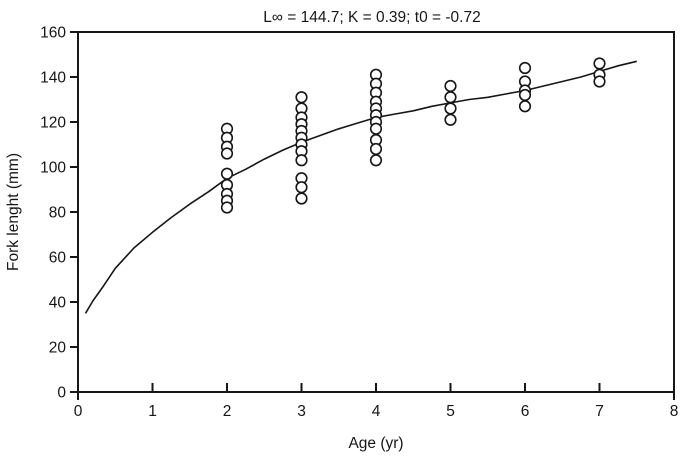 The image size is (690, 461). I want to click on y-tick-label: 0, so click(61, 393).